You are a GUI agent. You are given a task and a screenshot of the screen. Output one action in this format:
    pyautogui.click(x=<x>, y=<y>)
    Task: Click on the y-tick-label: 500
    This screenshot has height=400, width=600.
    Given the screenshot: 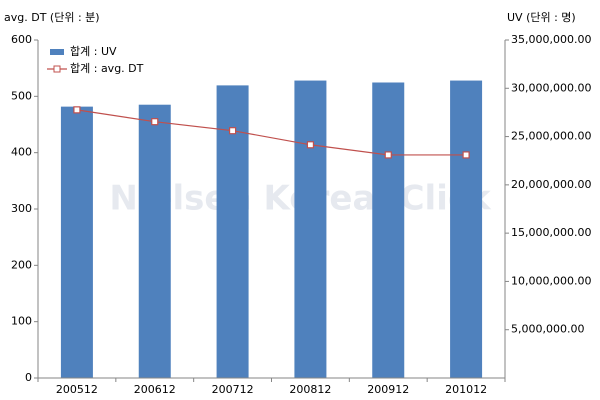 What is the action you would take?
    pyautogui.click(x=21, y=95)
    